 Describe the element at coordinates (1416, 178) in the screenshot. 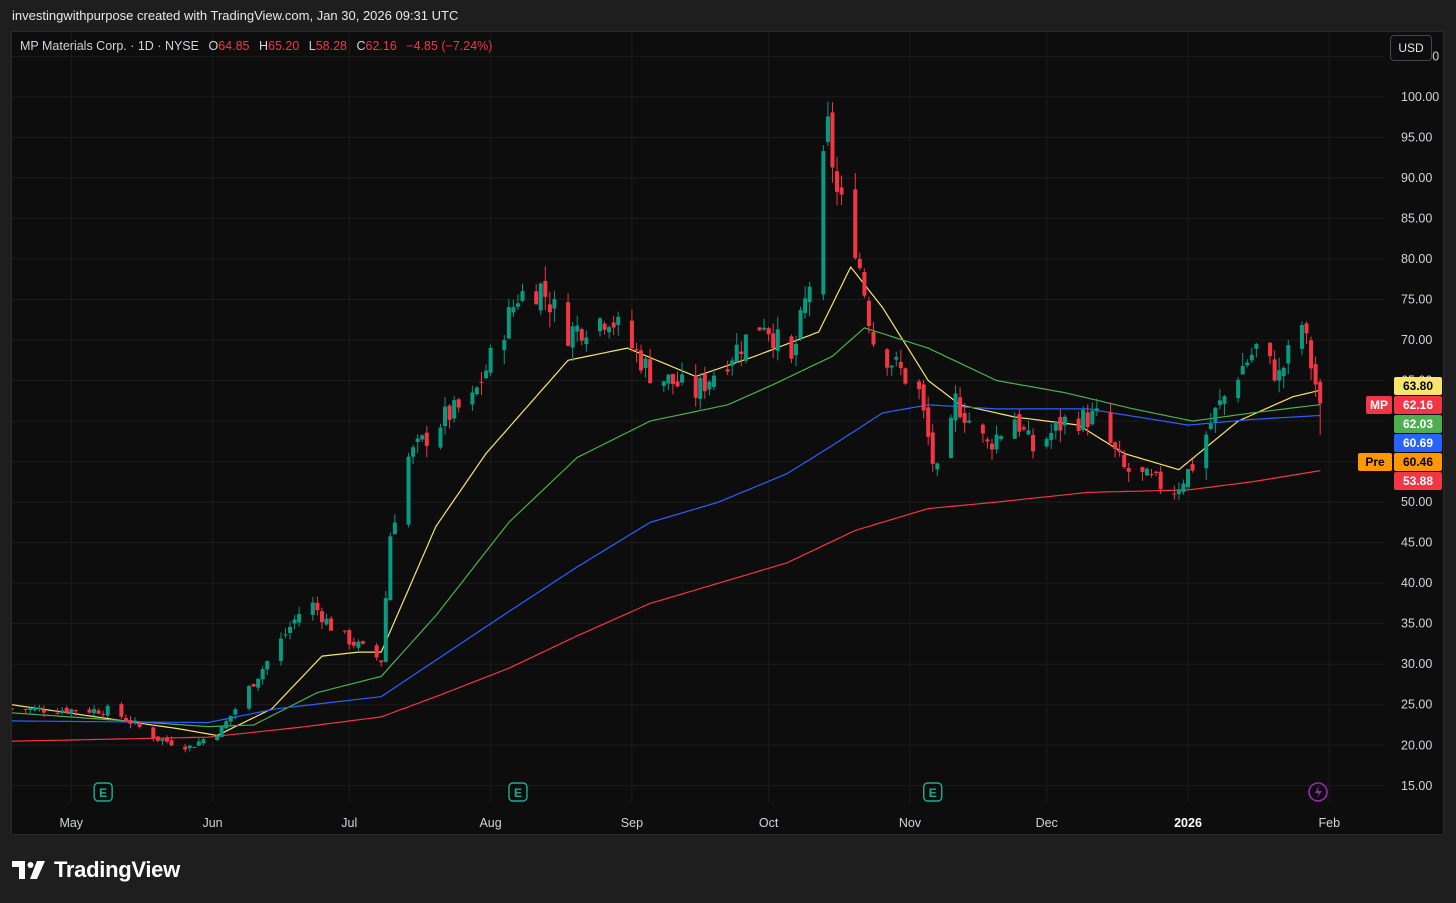

I see `y-tick-label: 90.00` at that location.